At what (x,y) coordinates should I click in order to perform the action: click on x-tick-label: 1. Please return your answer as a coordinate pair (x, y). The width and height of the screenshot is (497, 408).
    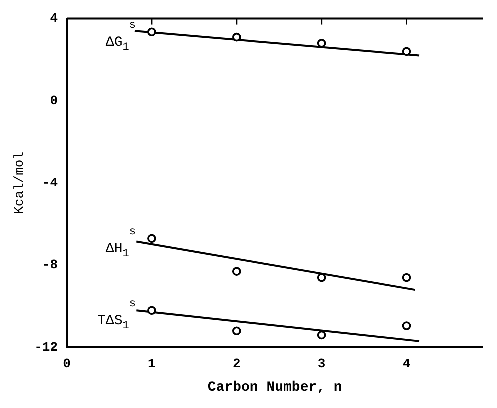
    Looking at the image, I should click on (152, 364).